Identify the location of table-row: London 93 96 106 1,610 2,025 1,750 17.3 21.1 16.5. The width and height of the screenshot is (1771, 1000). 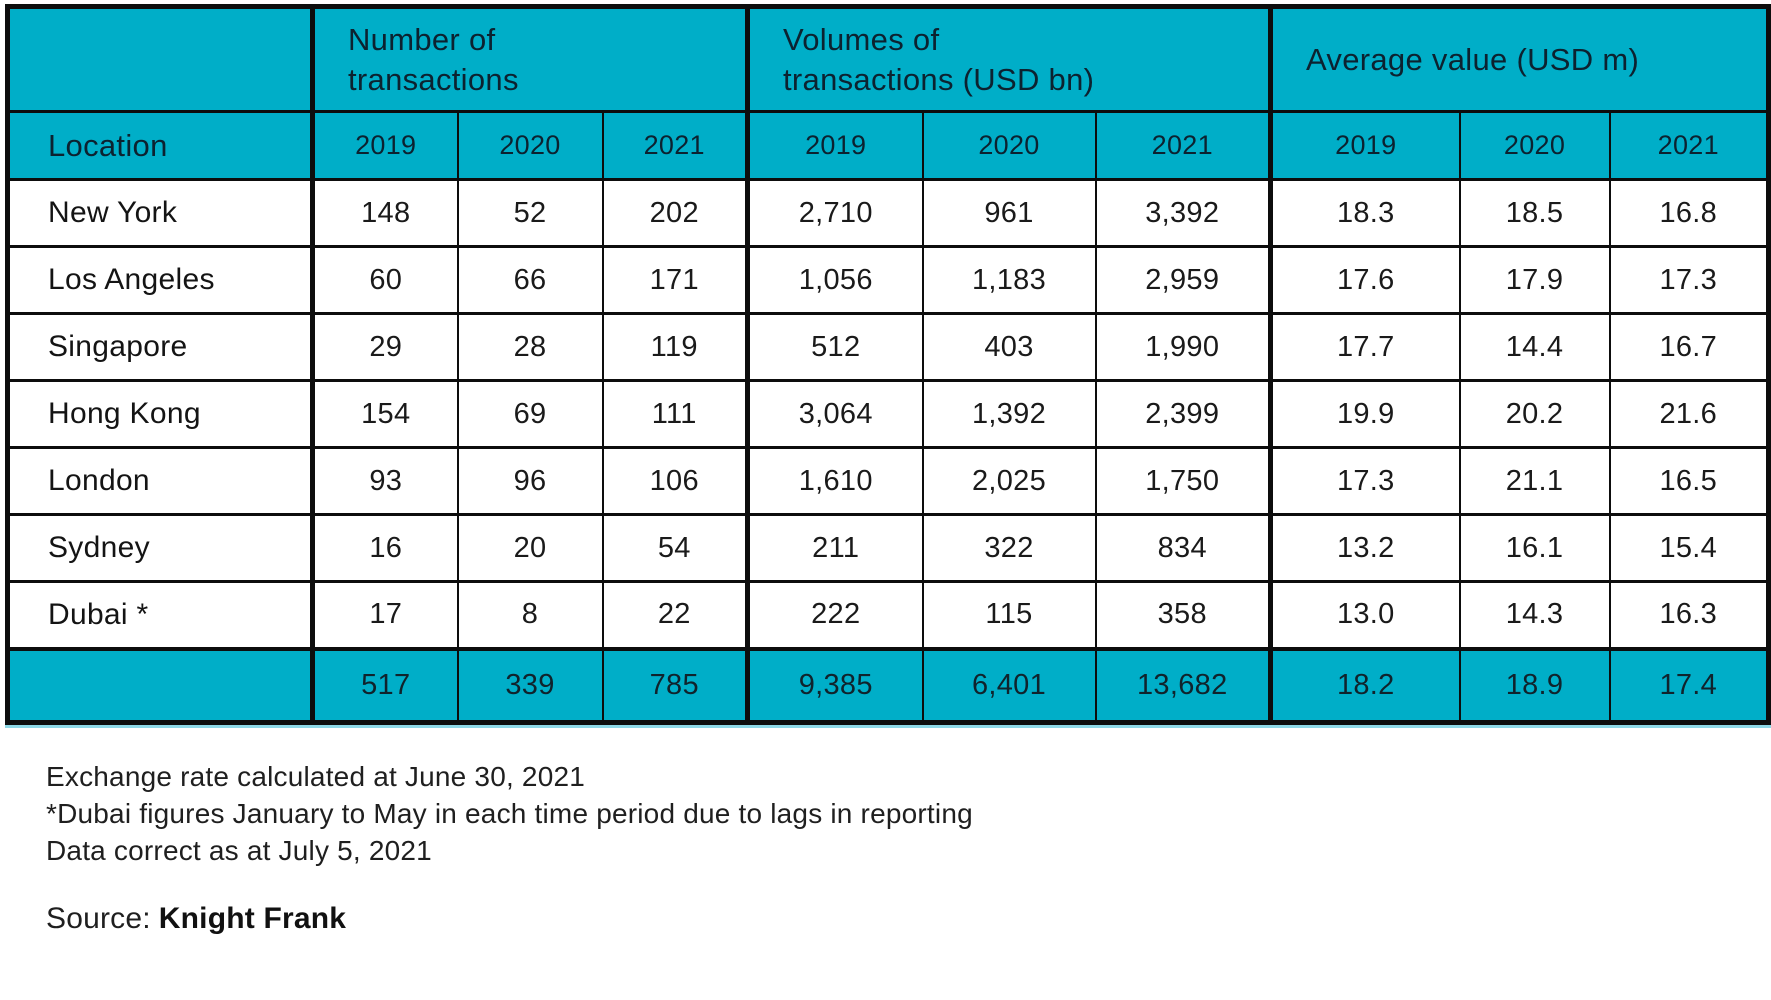
(888, 481).